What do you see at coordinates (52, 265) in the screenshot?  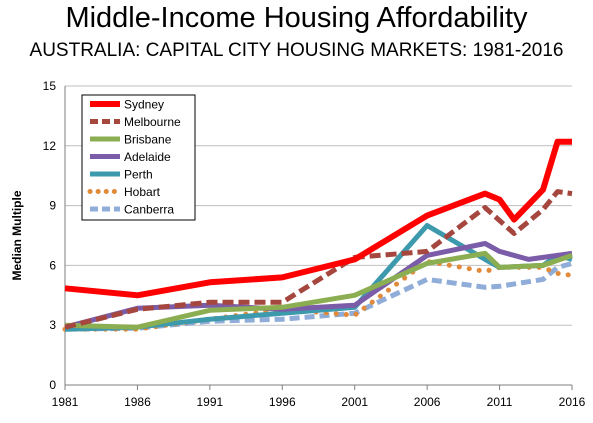 I see `y-tick-label-6: 6` at bounding box center [52, 265].